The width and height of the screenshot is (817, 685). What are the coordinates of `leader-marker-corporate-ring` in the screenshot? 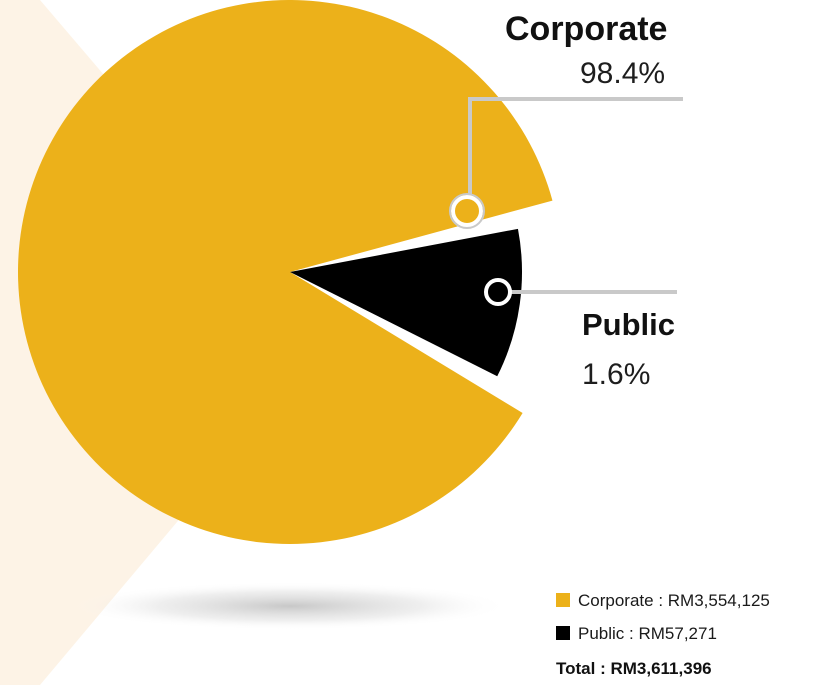 It's located at (467, 211).